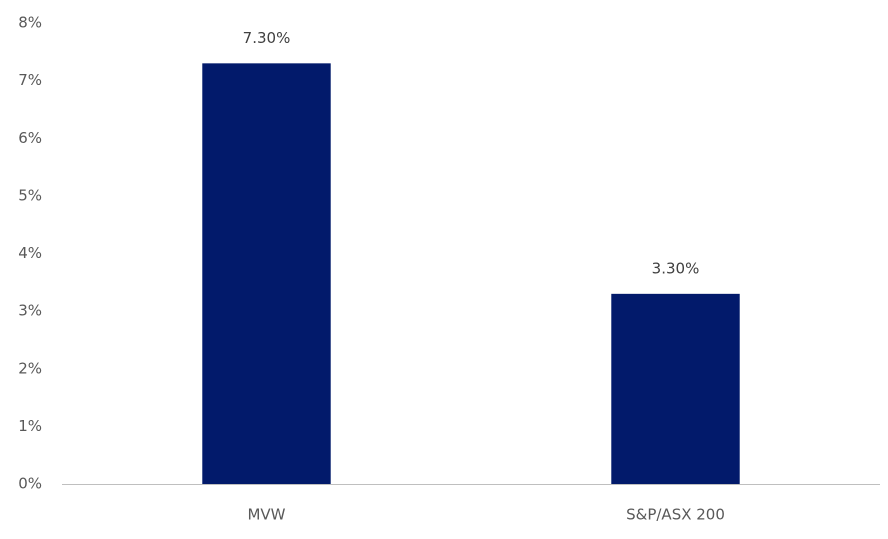 The width and height of the screenshot is (888, 539). I want to click on y-tick-label: 4%, so click(30, 253).